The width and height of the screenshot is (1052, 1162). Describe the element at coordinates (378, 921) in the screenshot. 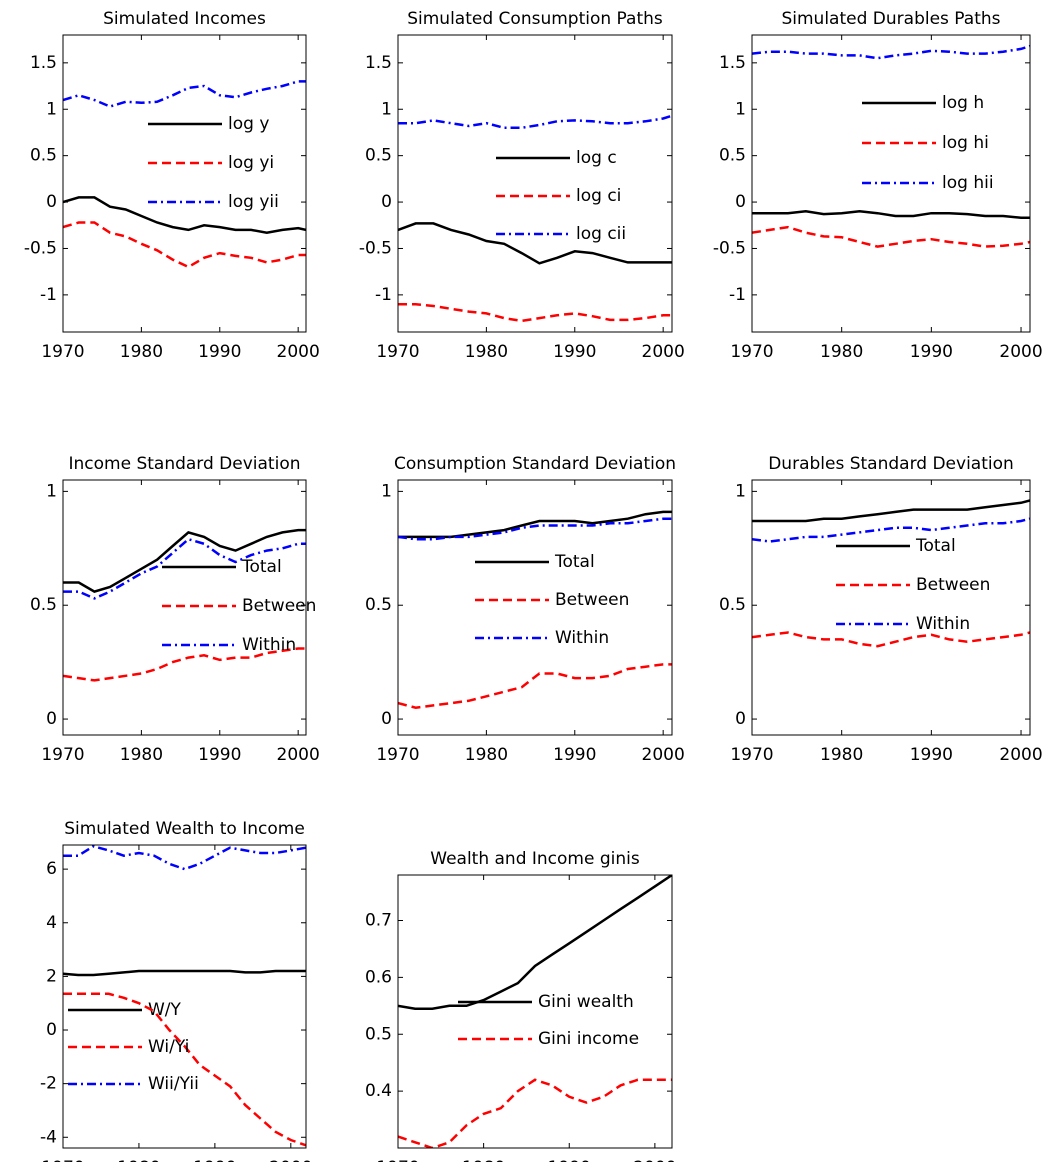

I see `y-tick-label: 0.7` at that location.